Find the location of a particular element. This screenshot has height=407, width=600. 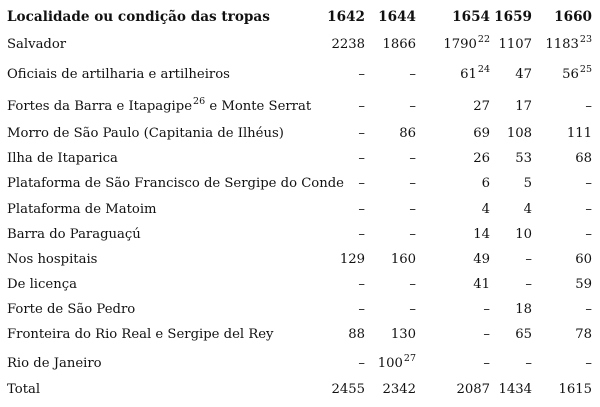

table-row: Plataforma de Matoim – – 4 4 – is located at coordinates (300, 210).